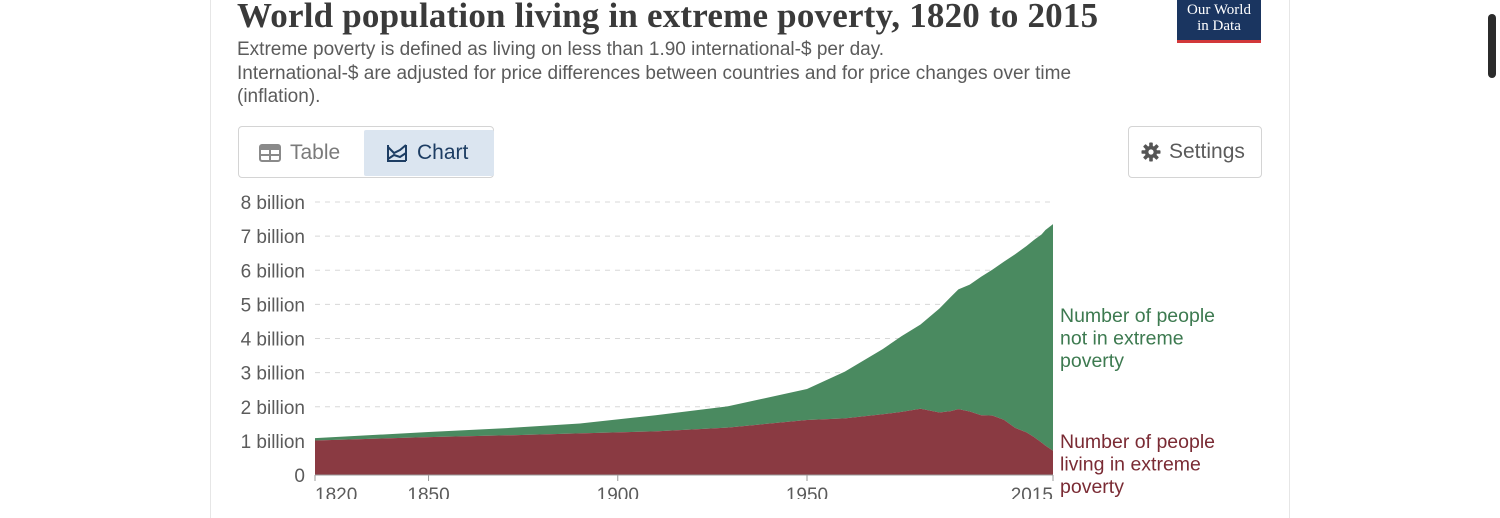 This screenshot has height=518, width=1500. I want to click on y-tick-label: 5 billion, so click(273, 305).